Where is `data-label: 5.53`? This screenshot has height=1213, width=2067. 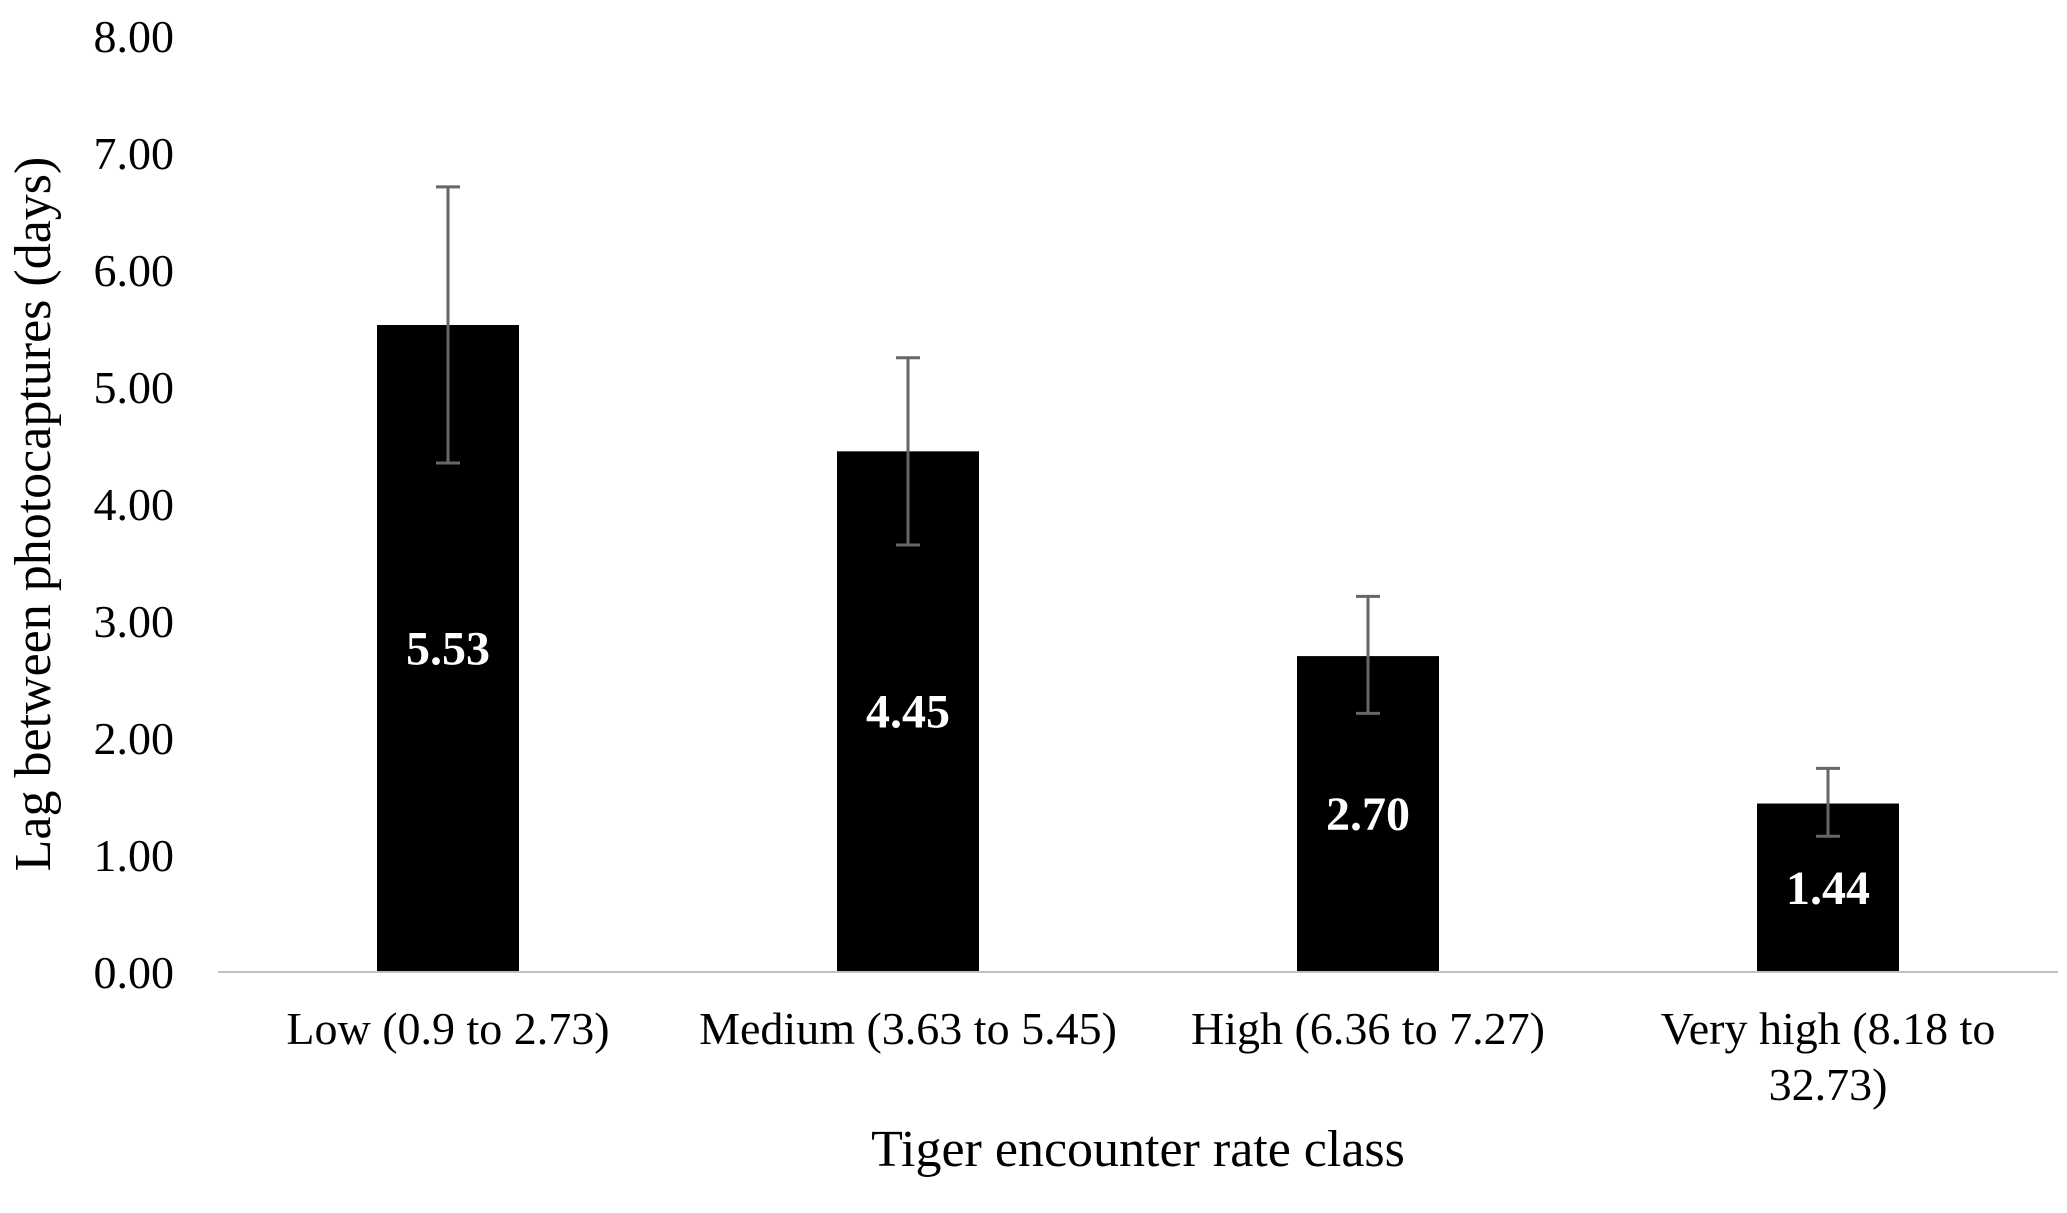
data-label: 5.53 is located at coordinates (448, 648).